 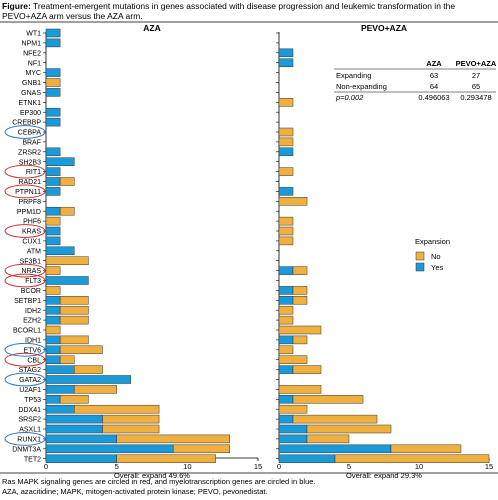 I want to click on bar-no-idh2, so click(x=74, y=310).